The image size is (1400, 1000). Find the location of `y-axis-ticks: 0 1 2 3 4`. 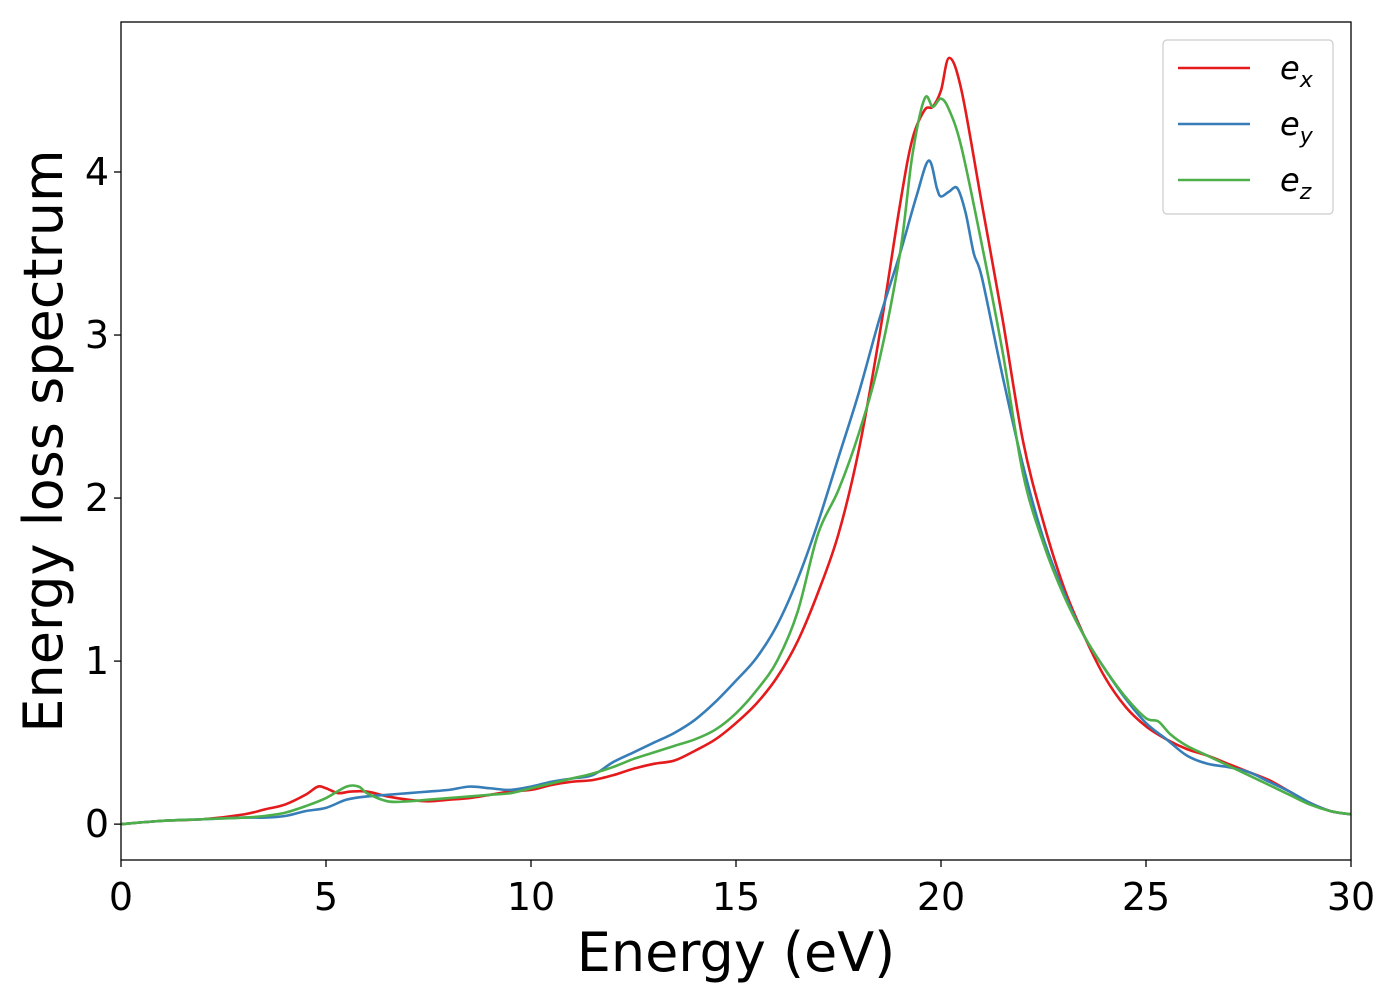

y-axis-ticks: 0 1 2 3 4 is located at coordinates (103, 498).